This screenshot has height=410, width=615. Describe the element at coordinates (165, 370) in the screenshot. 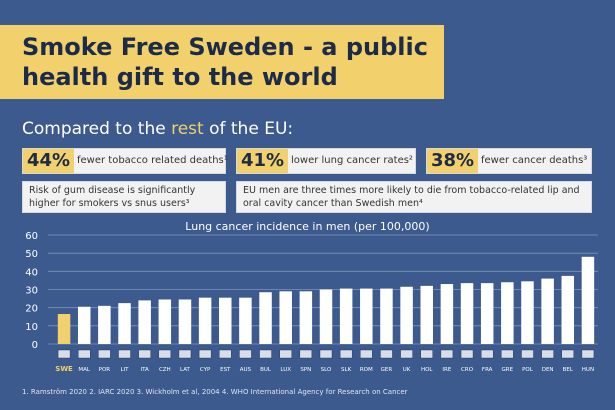

I see `x-tick-label: CZH` at that location.